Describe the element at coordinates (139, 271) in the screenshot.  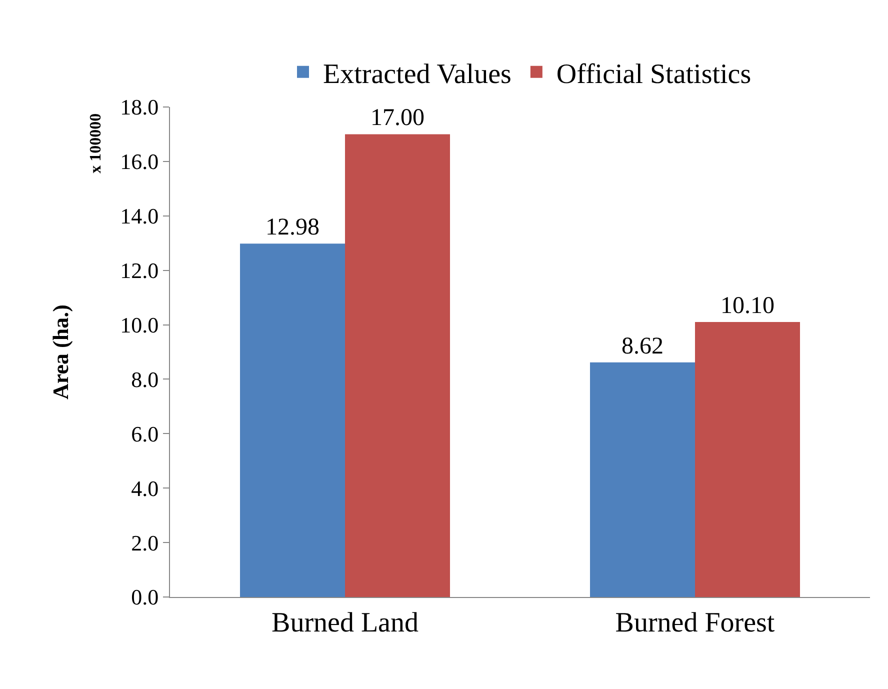
I see `y-tick-label: 12.0` at that location.